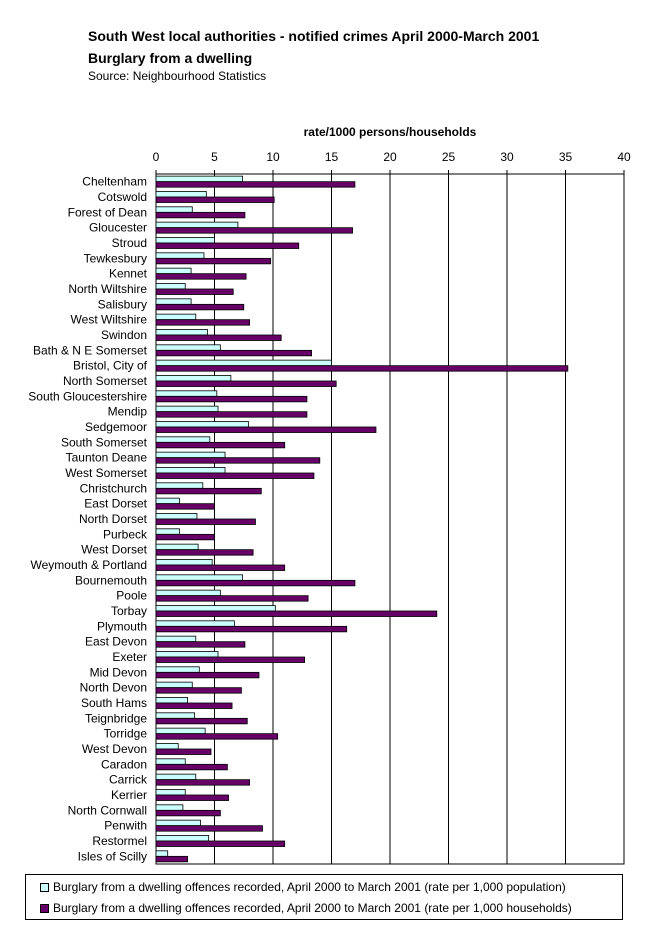 The width and height of the screenshot is (648, 929). I want to click on x-tick-label: 0, so click(156, 157).